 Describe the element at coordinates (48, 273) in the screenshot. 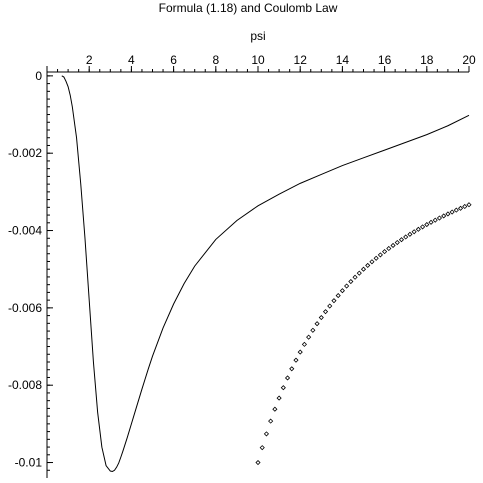

I see `y-minor-ticks` at that location.